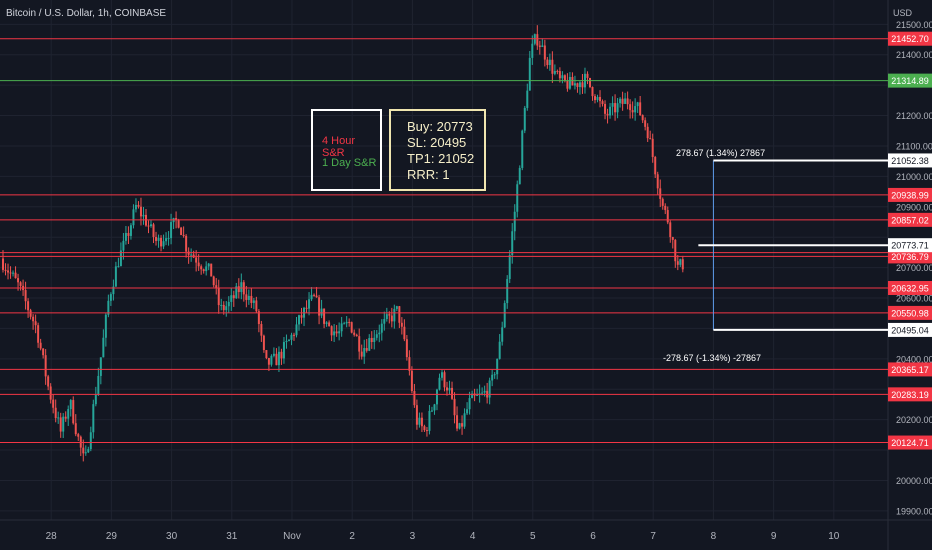 The height and width of the screenshot is (550, 932). What do you see at coordinates (437, 142) in the screenshot?
I see `trade-sl: SL: 20495` at bounding box center [437, 142].